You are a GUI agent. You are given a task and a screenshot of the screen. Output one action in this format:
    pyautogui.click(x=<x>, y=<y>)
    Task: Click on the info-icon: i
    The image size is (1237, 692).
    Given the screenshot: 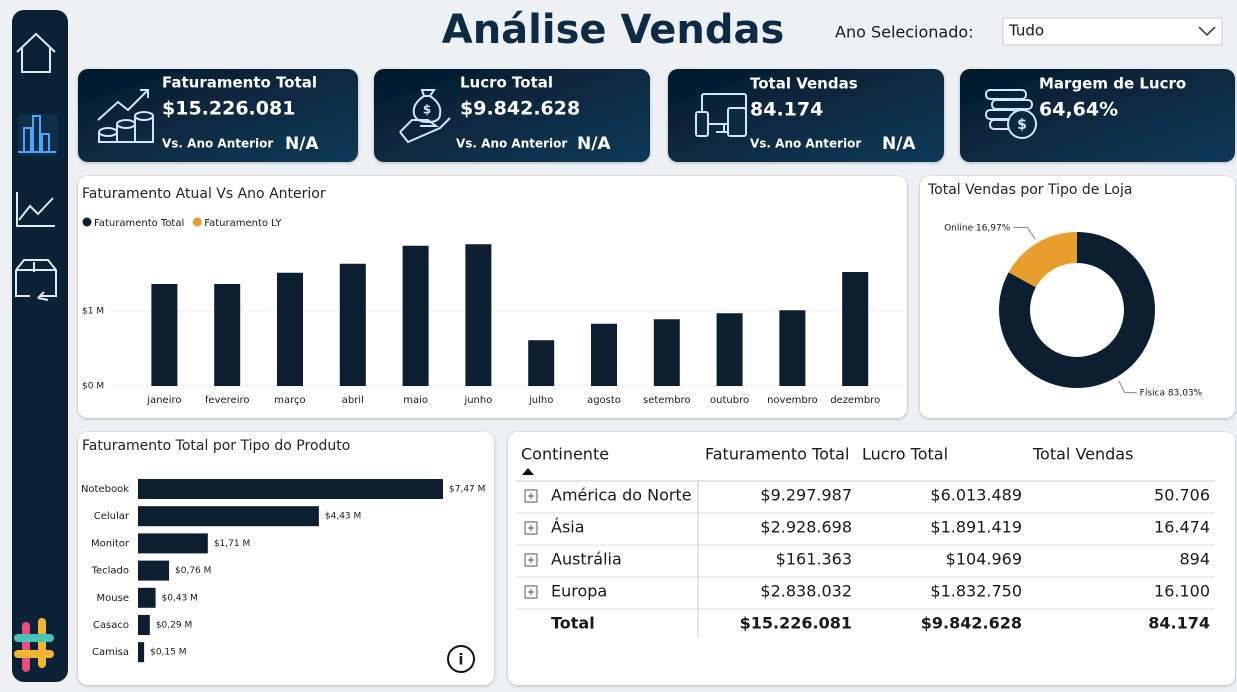 What is the action you would take?
    pyautogui.click(x=461, y=659)
    